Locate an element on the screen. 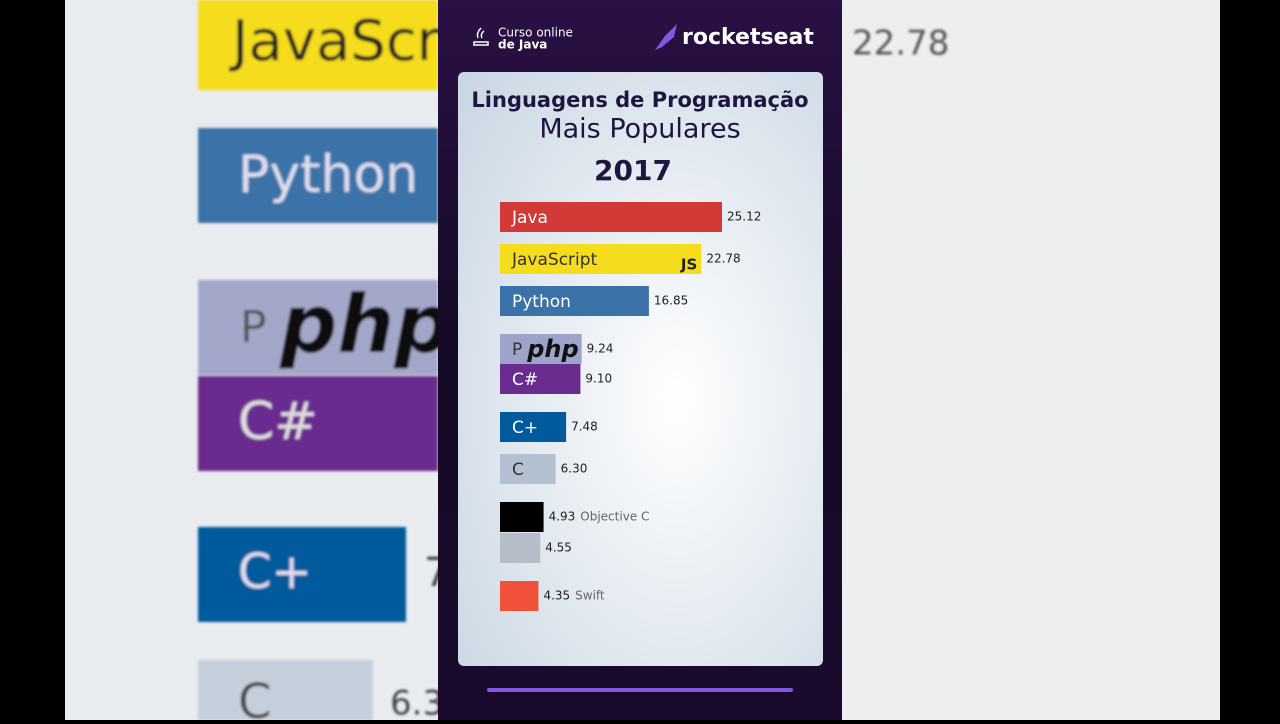  chart-title: Linguagens de Programação is located at coordinates (639, 100).